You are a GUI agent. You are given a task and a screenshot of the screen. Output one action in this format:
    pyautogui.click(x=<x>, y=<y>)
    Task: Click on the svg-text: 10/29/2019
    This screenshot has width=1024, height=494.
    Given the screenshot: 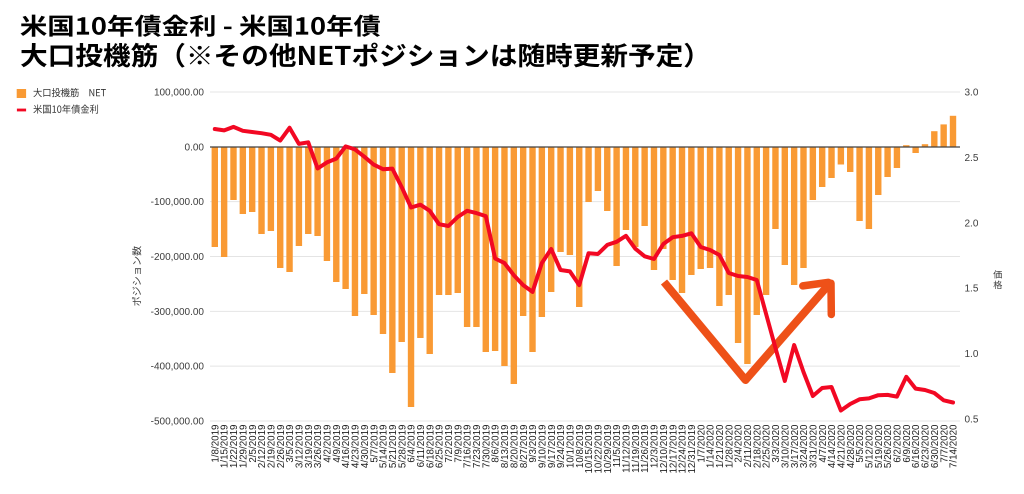 What is the action you would take?
    pyautogui.click(x=608, y=449)
    